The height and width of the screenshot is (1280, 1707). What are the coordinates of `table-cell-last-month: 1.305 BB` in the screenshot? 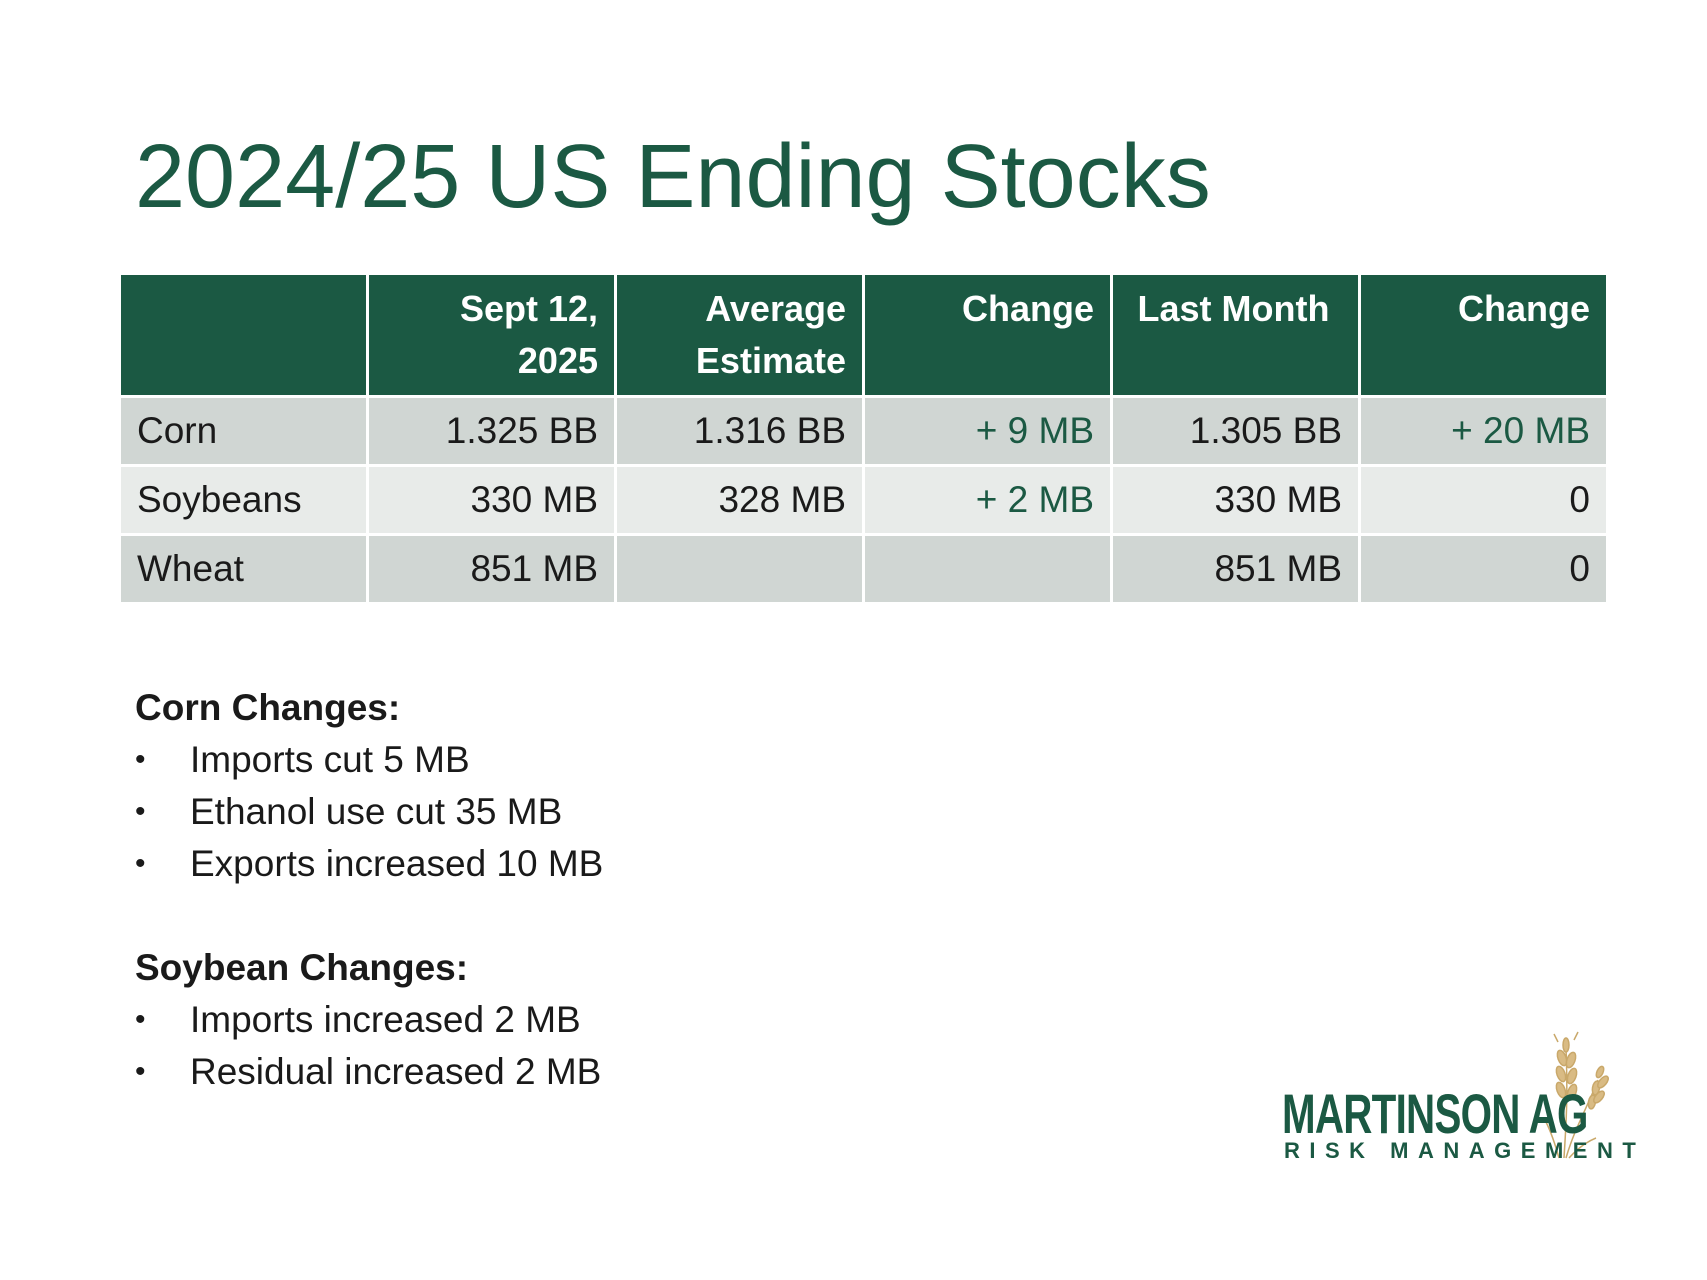 It's located at (1235, 431).